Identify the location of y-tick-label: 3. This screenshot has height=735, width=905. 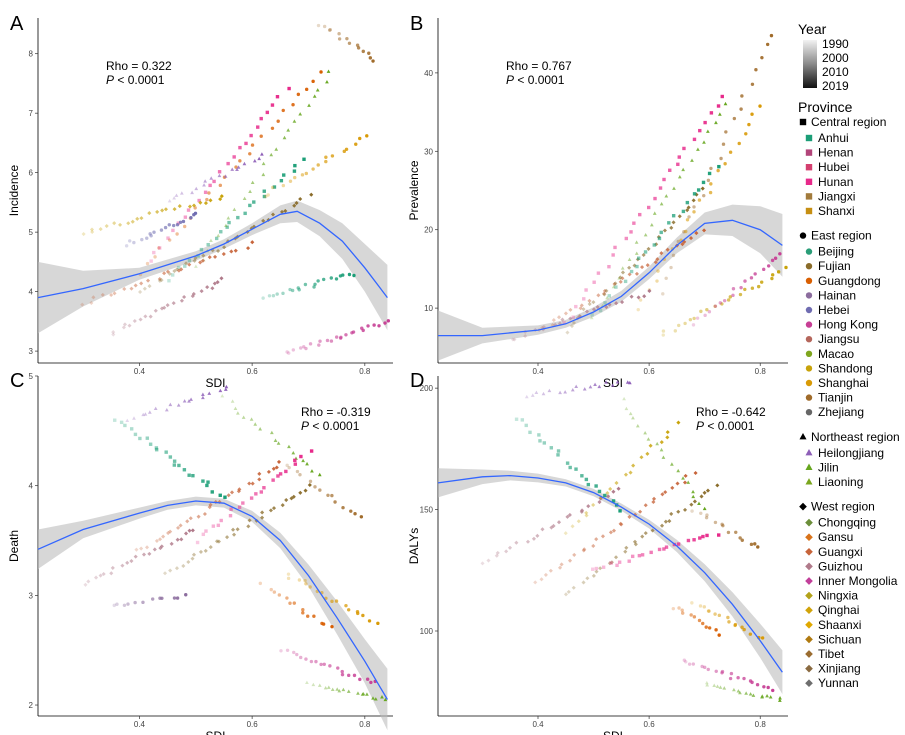
(31, 351).